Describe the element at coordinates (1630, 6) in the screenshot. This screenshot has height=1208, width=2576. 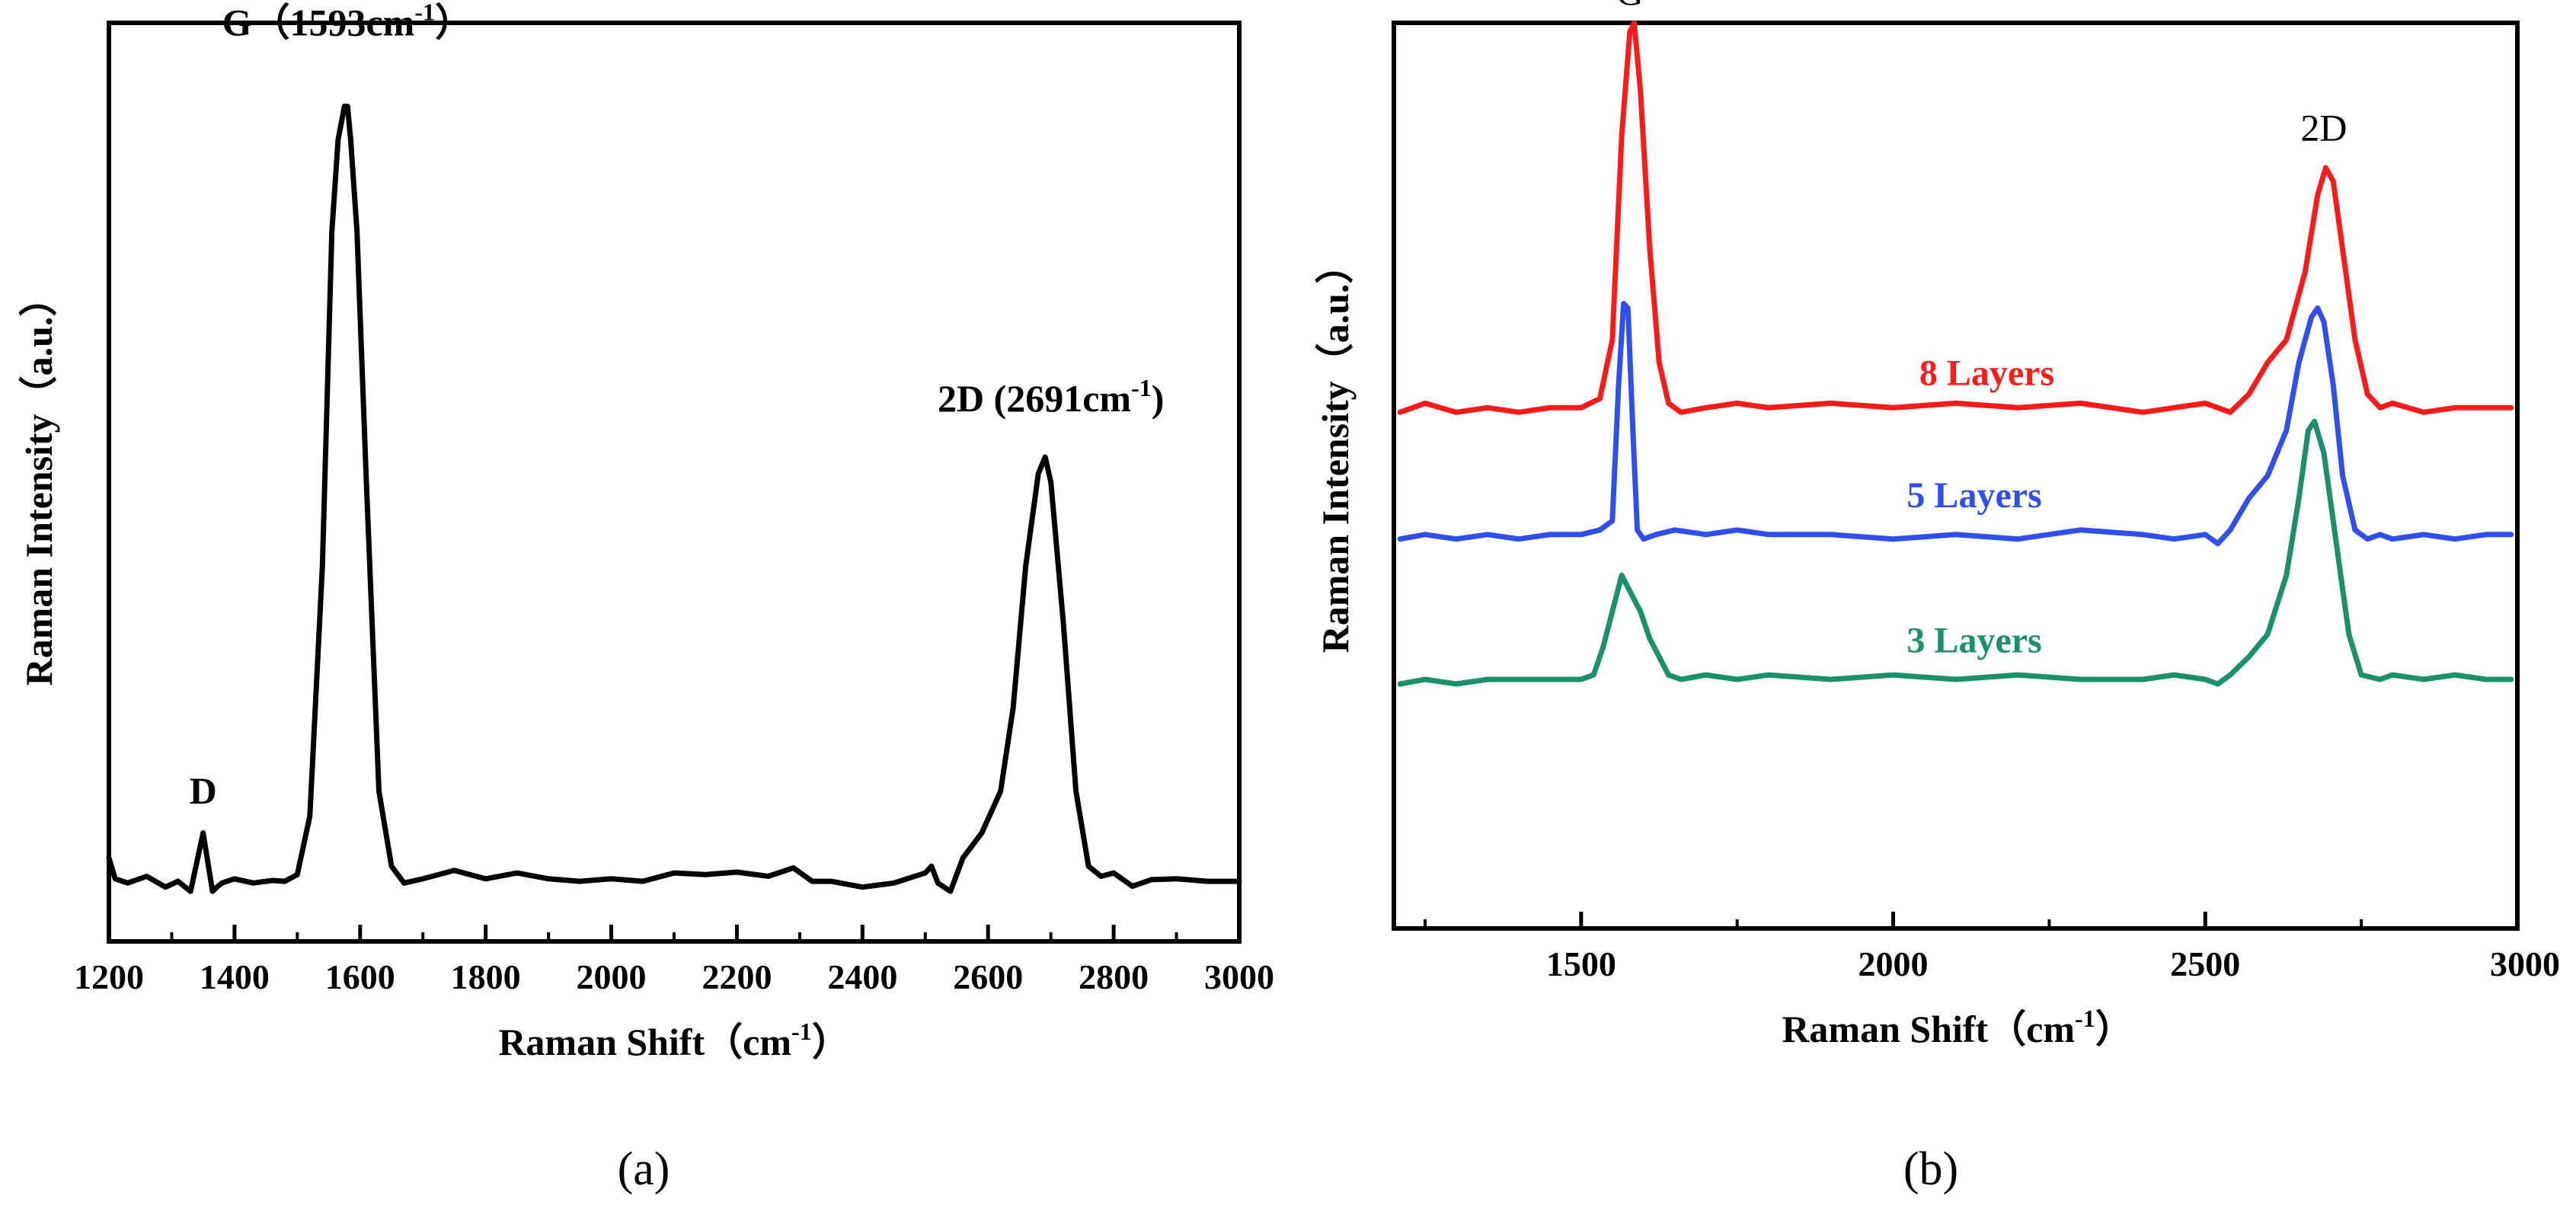
I see `peak-label-b-0: G` at that location.